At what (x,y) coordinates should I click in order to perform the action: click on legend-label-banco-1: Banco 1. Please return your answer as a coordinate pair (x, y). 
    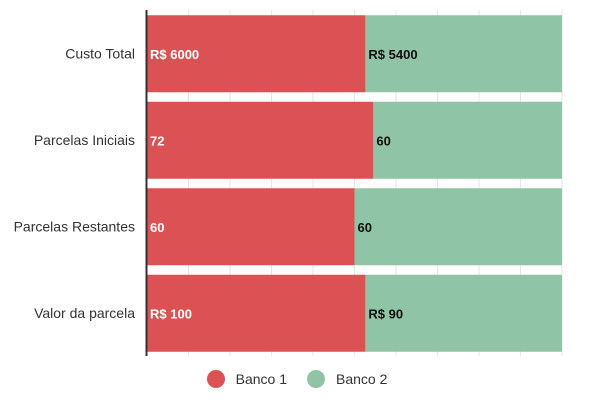
    Looking at the image, I should click on (261, 379).